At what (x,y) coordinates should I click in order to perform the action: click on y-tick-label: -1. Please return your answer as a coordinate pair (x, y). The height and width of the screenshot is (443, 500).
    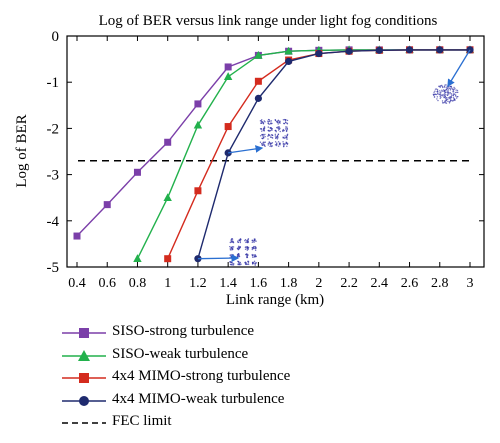
    Looking at the image, I should click on (53, 83).